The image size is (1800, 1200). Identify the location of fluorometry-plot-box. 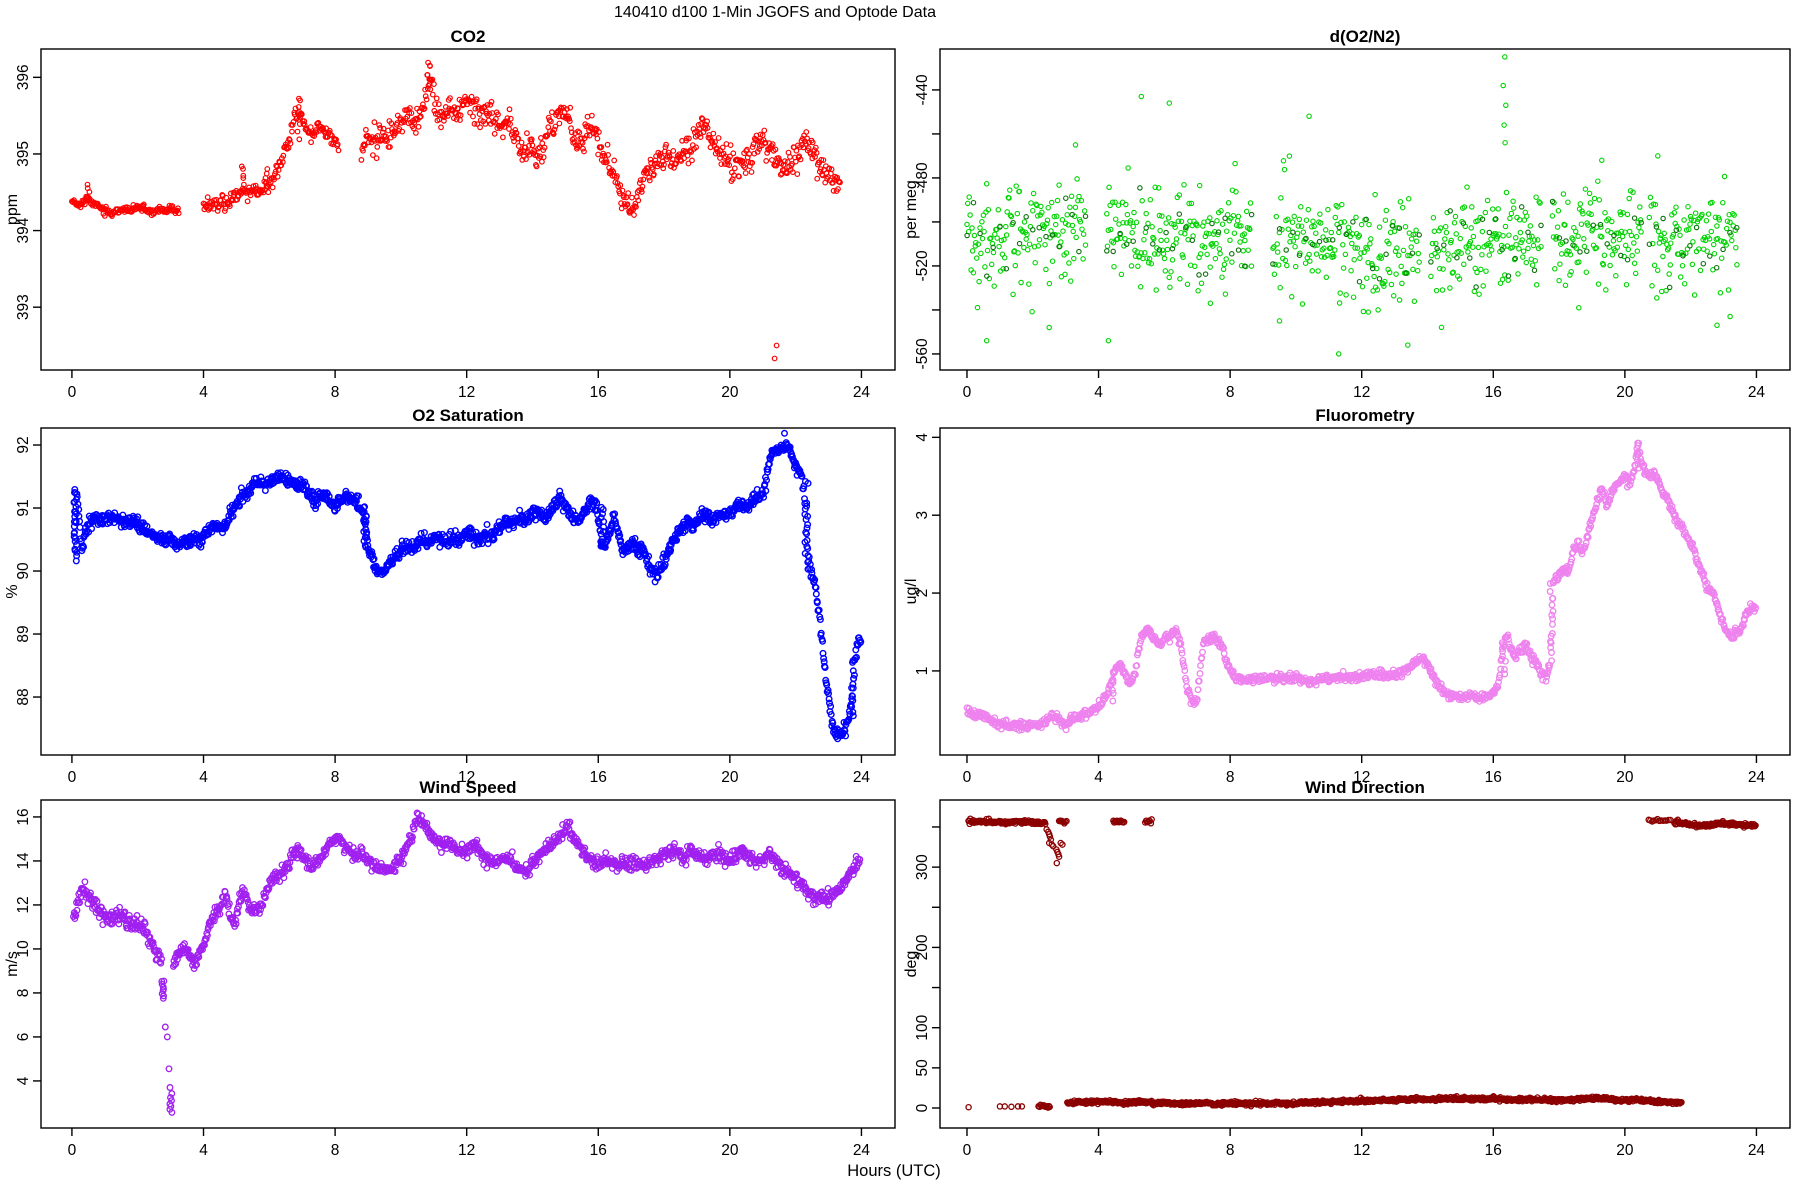
(1365, 591).